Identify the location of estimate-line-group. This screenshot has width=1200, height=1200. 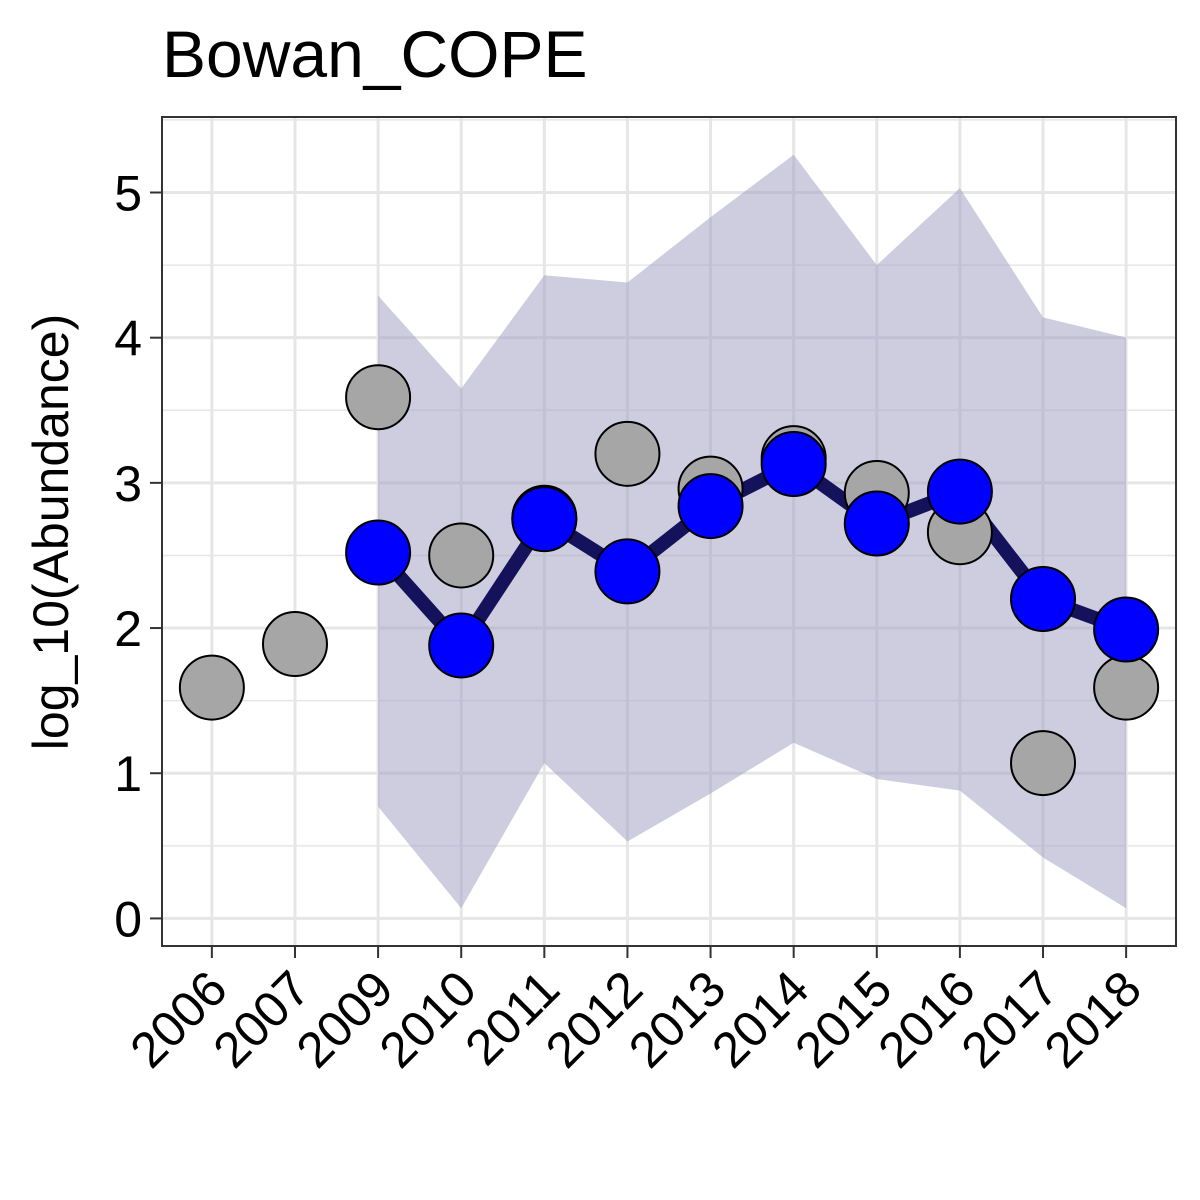
(752, 554).